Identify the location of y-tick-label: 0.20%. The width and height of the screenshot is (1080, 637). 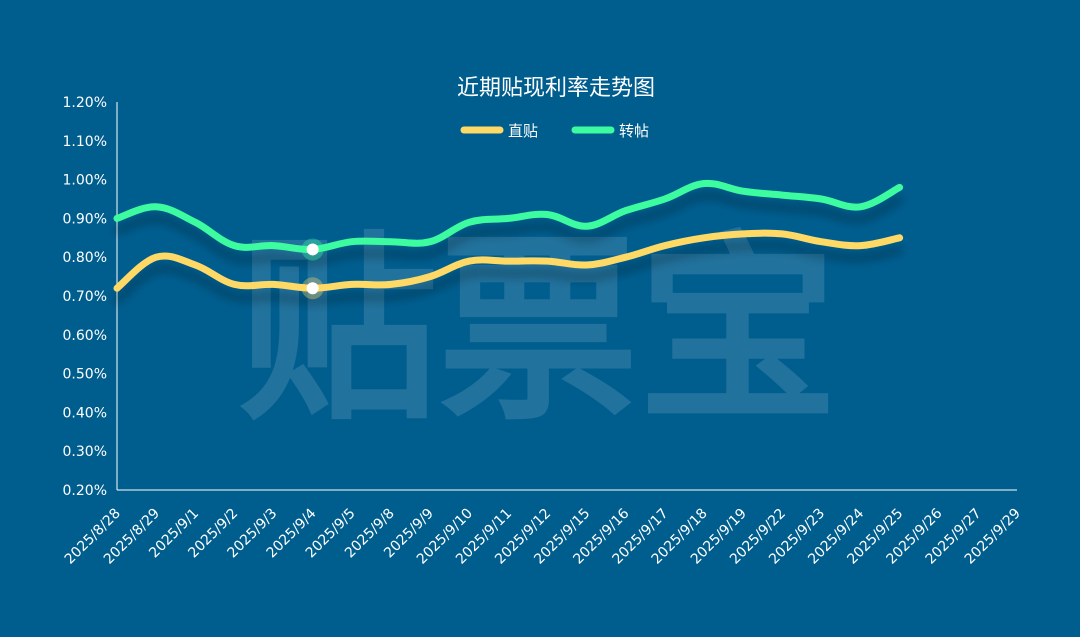
(85, 491).